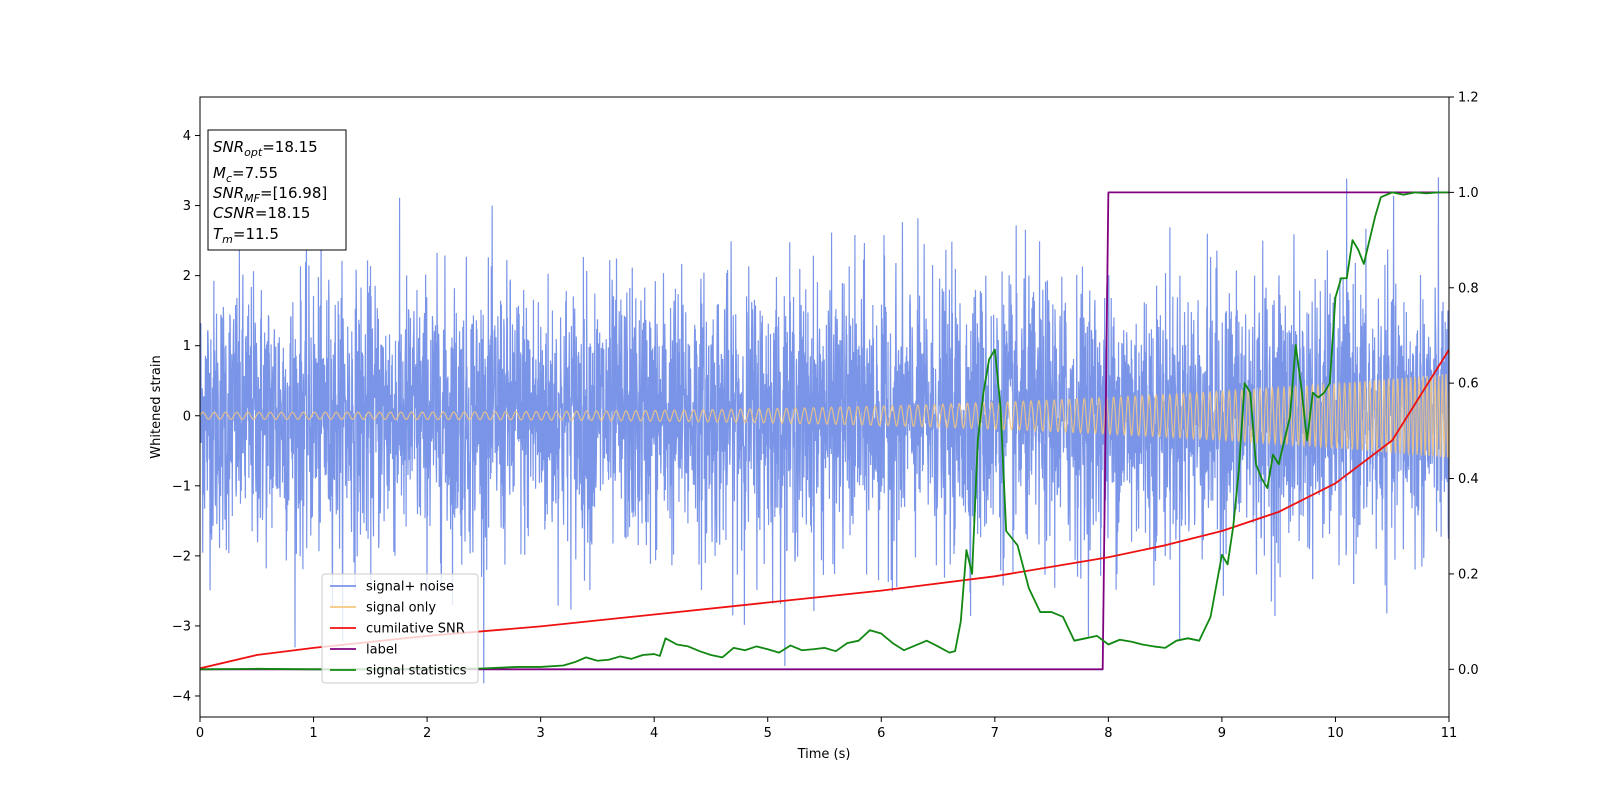  What do you see at coordinates (187, 206) in the screenshot?
I see `y-tick-label: 3` at bounding box center [187, 206].